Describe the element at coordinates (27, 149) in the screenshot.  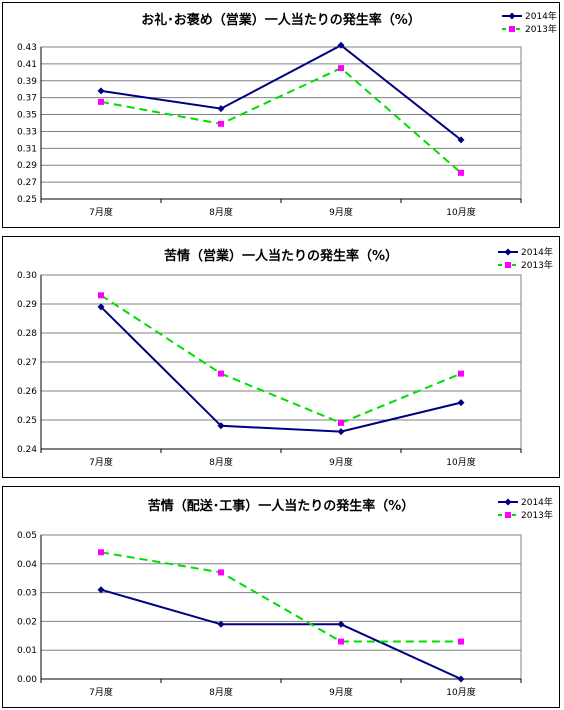
I see `y-tick-label: 0.31` at that location.